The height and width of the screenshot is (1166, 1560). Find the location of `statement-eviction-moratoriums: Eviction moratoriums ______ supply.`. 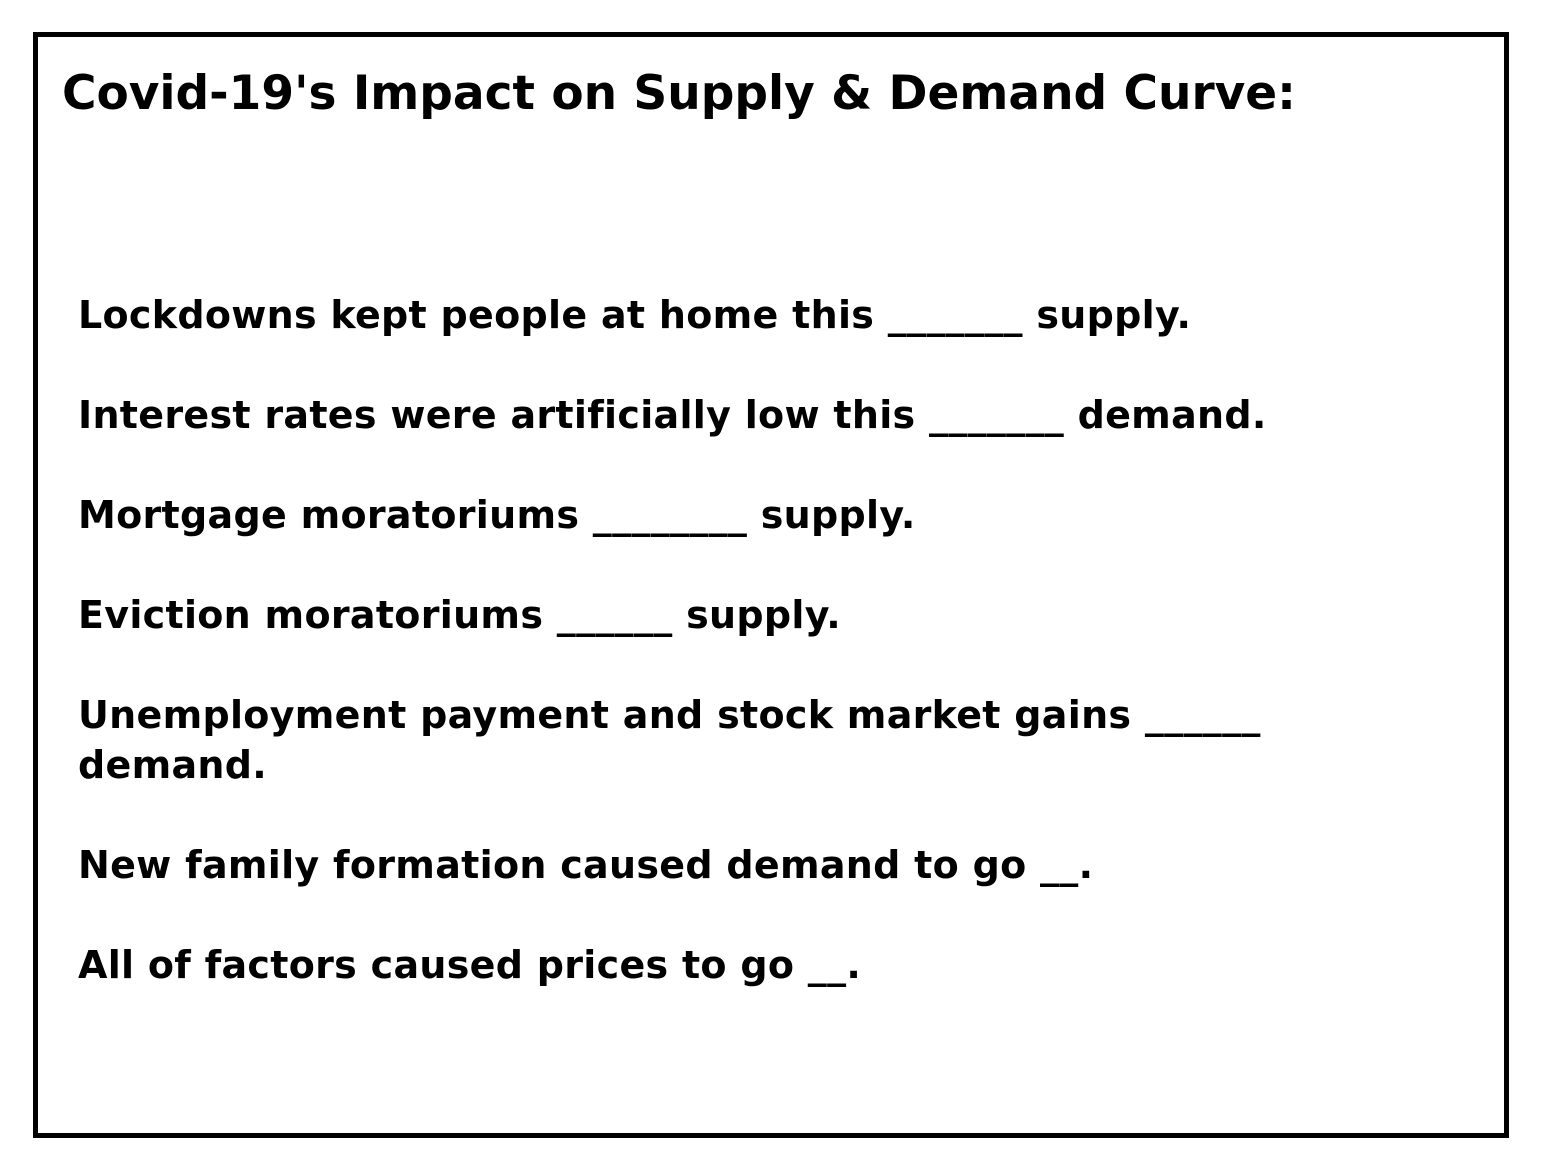

statement-eviction-moratoriums: Eviction moratoriums ______ supply. is located at coordinates (460, 615).